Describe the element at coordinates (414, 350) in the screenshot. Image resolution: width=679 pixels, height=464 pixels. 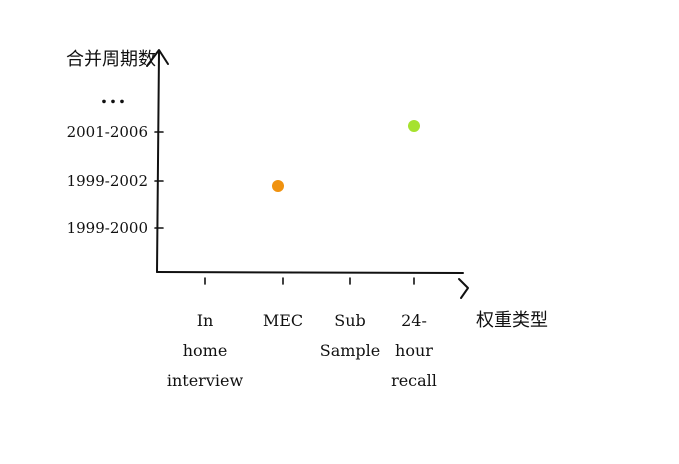
I see `x-tick-label: hour` at that location.